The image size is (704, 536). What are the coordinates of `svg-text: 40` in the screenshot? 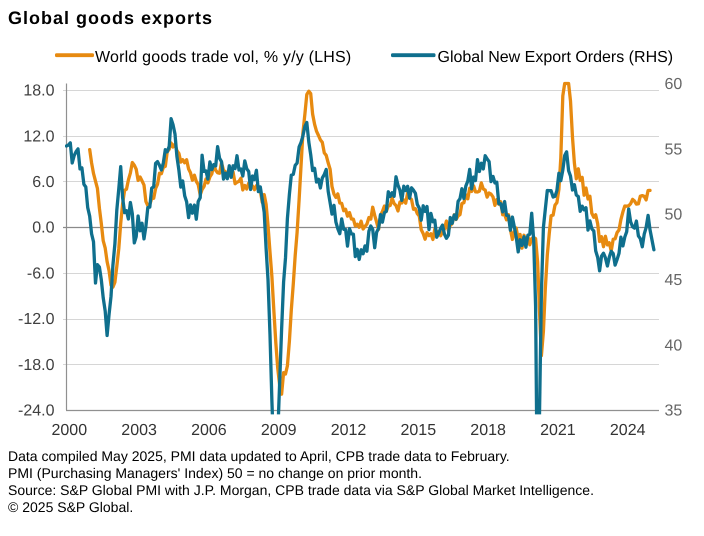 It's located at (674, 345).